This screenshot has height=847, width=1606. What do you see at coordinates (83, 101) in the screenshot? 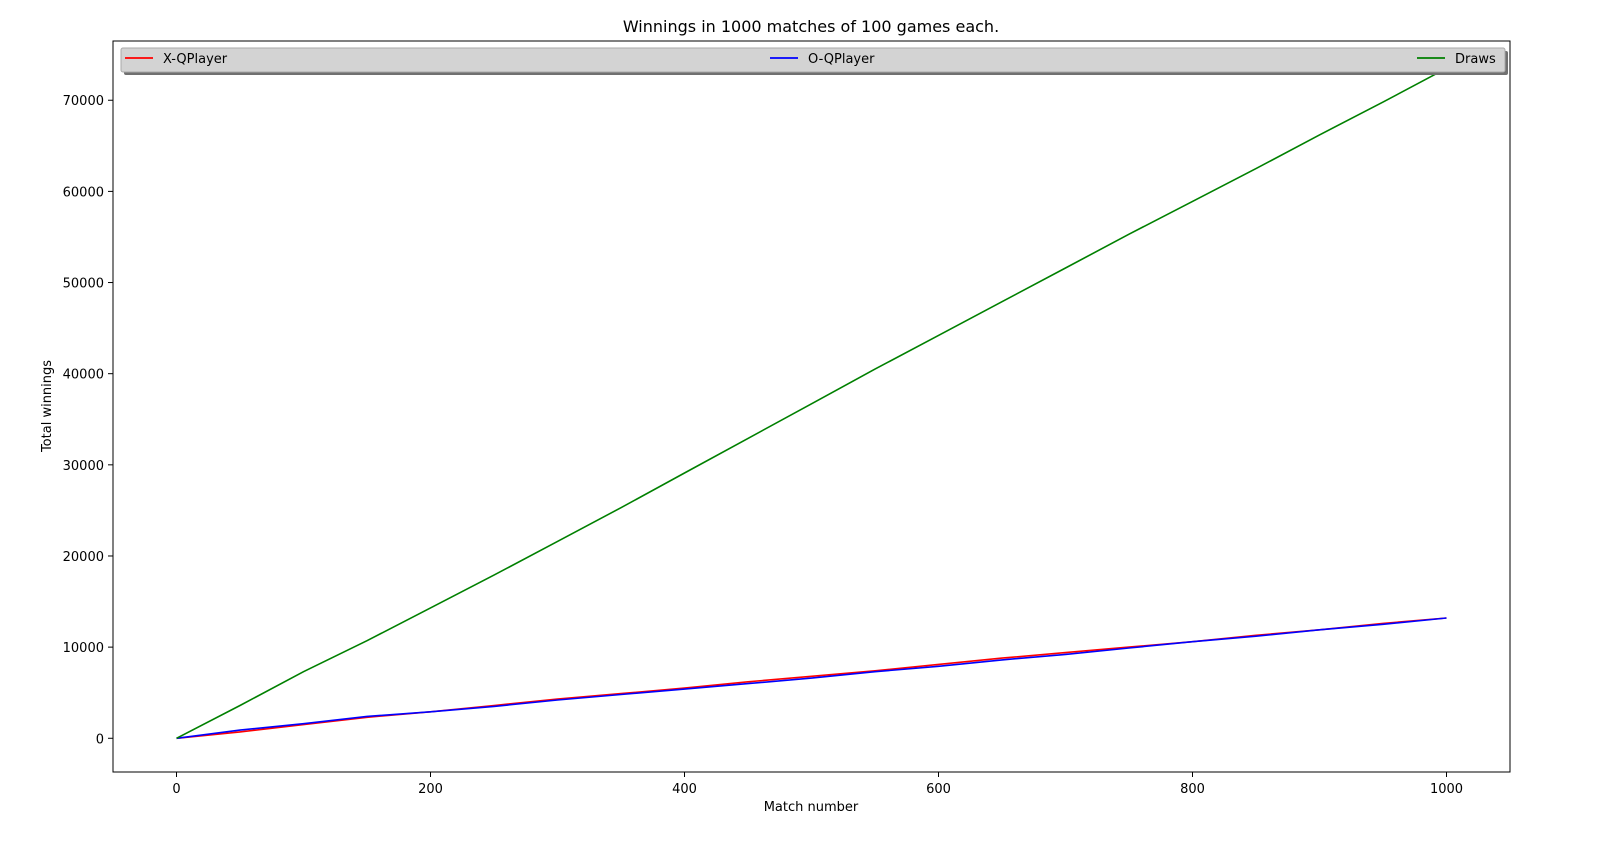
I see `y-tick-label: 70000` at bounding box center [83, 101].